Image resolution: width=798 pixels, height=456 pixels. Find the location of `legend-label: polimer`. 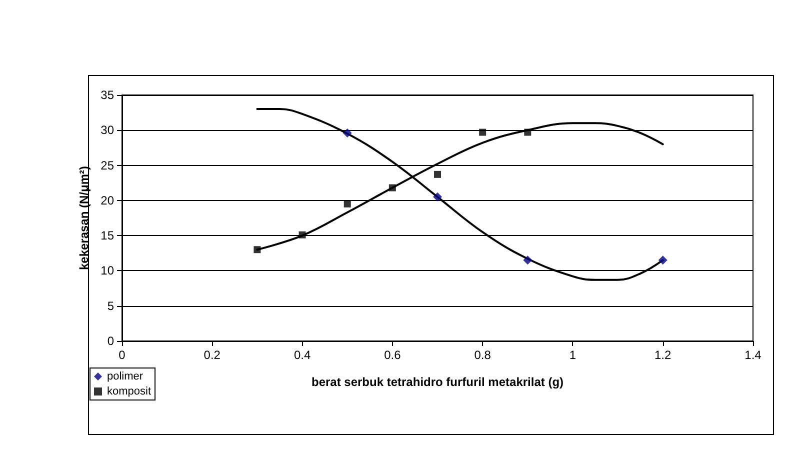

legend-label: polimer is located at coordinates (125, 376).